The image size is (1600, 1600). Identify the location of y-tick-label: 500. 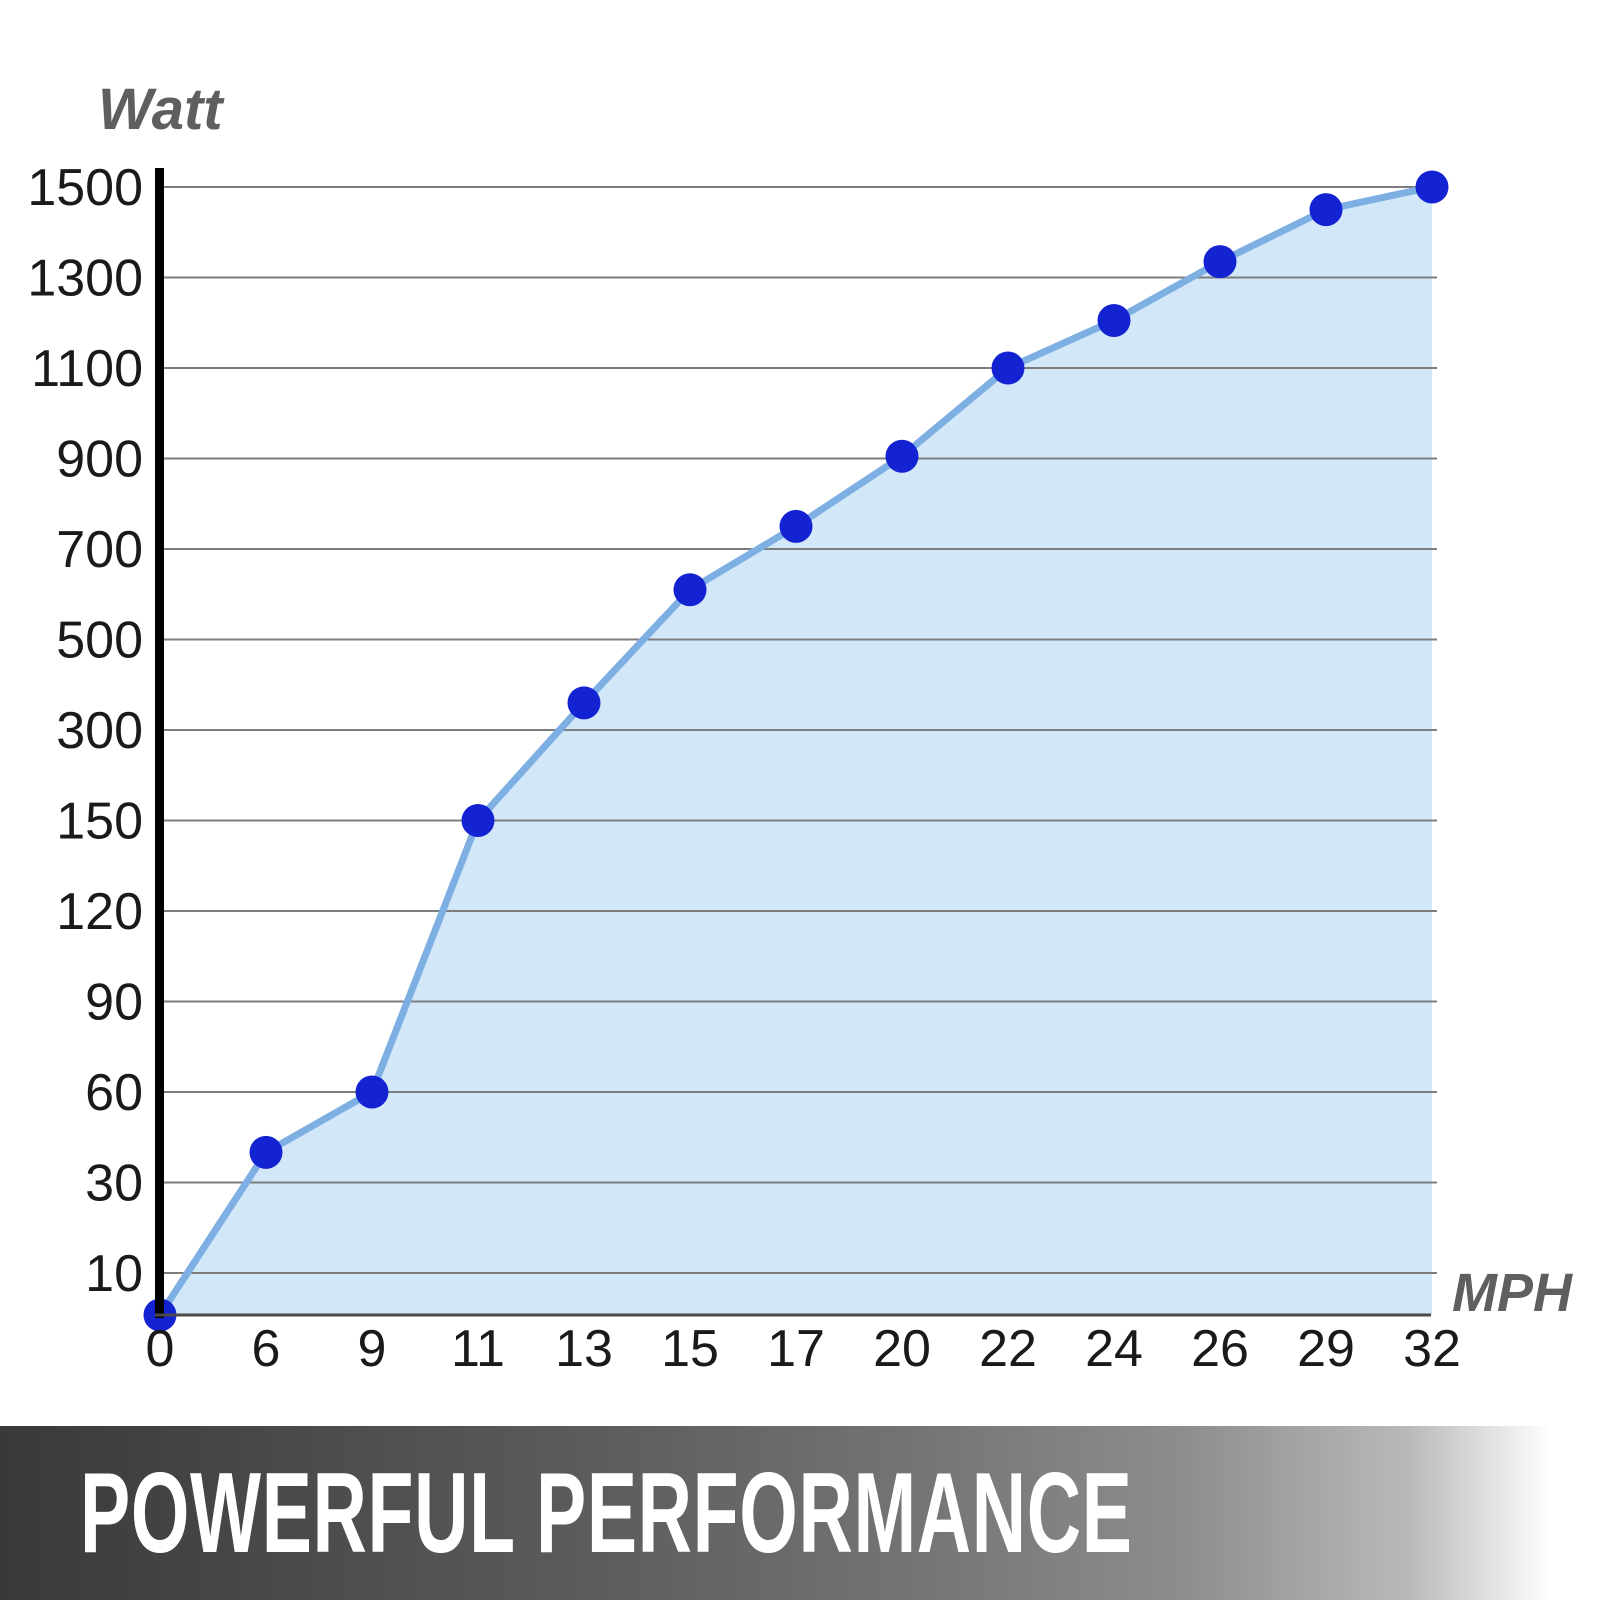
(99, 641).